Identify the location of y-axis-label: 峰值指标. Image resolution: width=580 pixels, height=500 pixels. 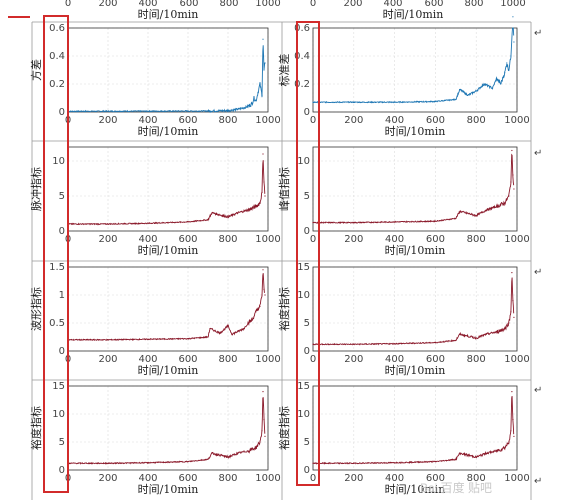
(284, 189).